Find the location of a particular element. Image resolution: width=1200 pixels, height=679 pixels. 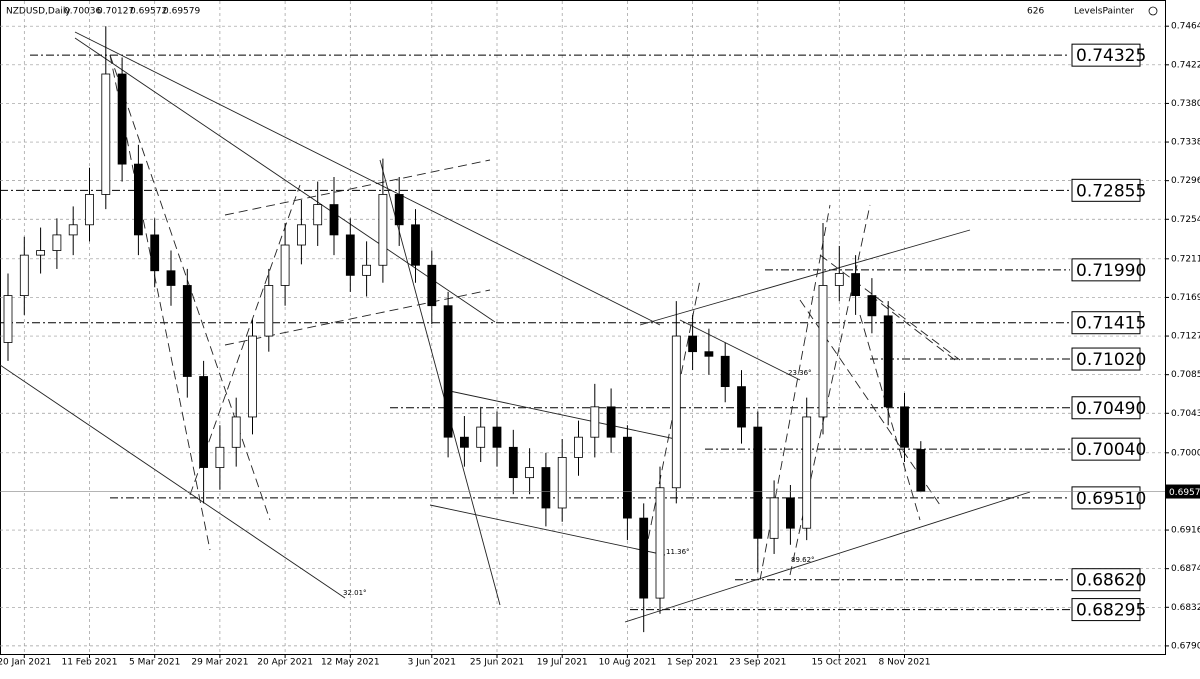

header-ohlc: 0.69572 is located at coordinates (148, 12).